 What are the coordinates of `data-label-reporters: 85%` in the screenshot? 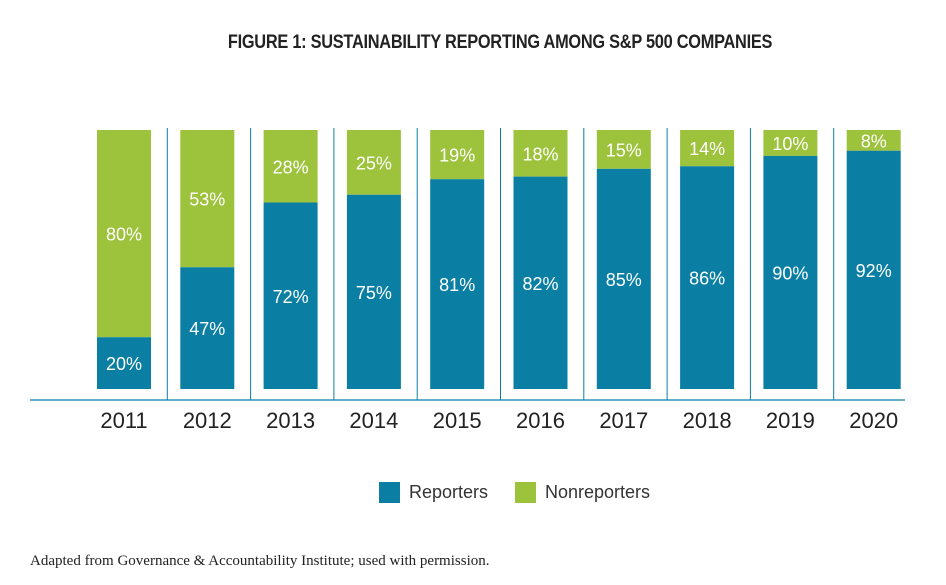 It's located at (624, 280).